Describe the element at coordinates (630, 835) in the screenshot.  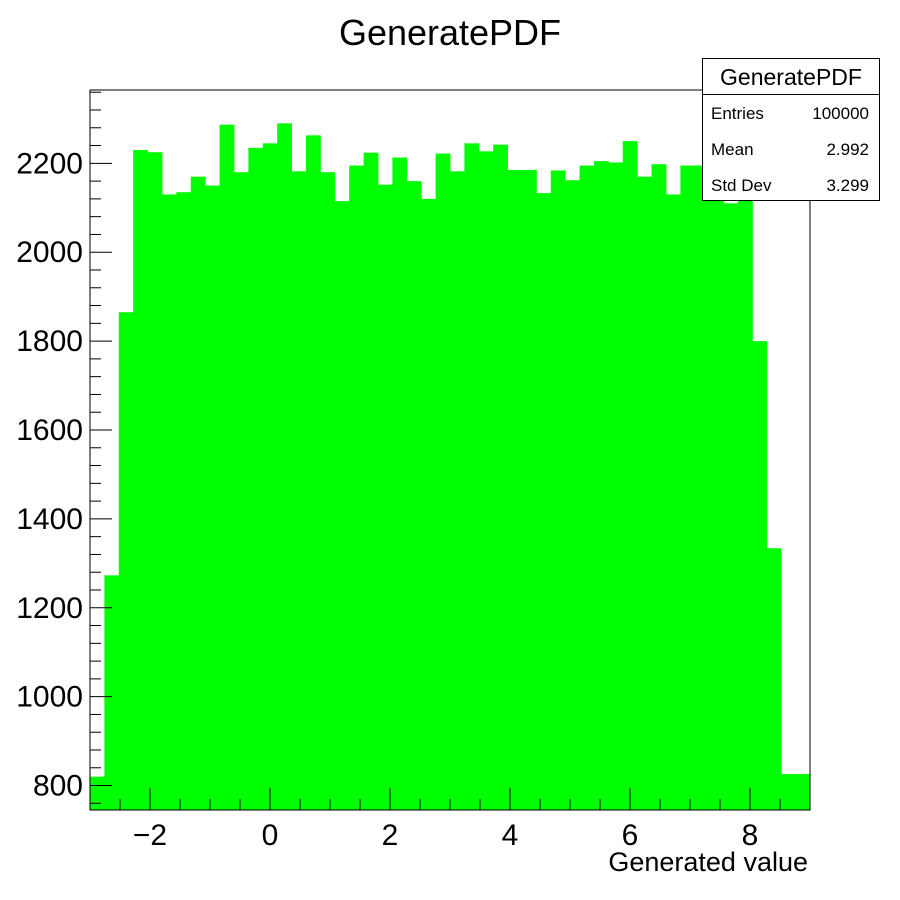
I see `x-tick-label: 6` at that location.